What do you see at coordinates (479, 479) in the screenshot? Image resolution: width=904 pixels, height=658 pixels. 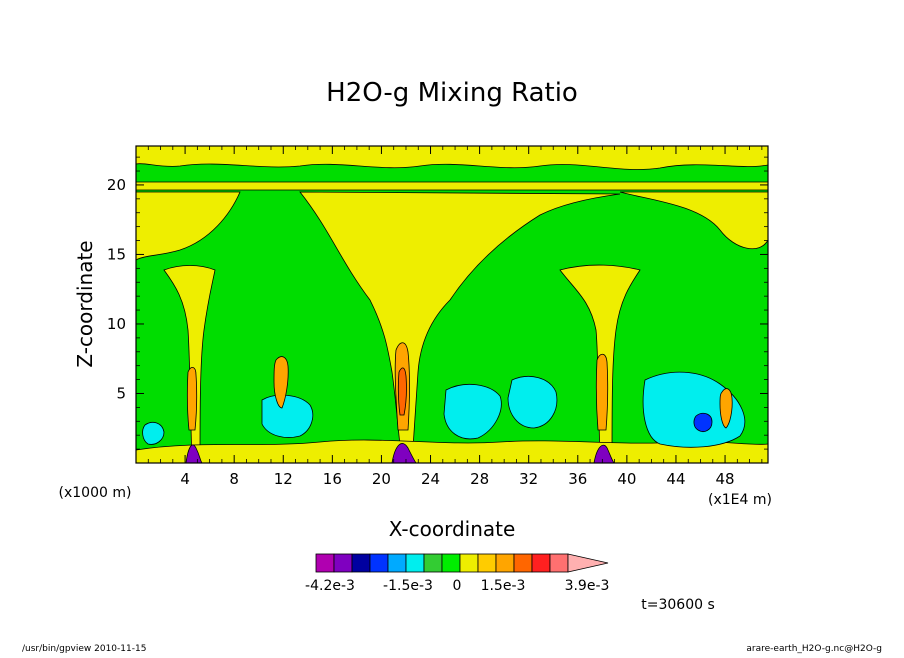 I see `x-tick-label: 28` at bounding box center [479, 479].